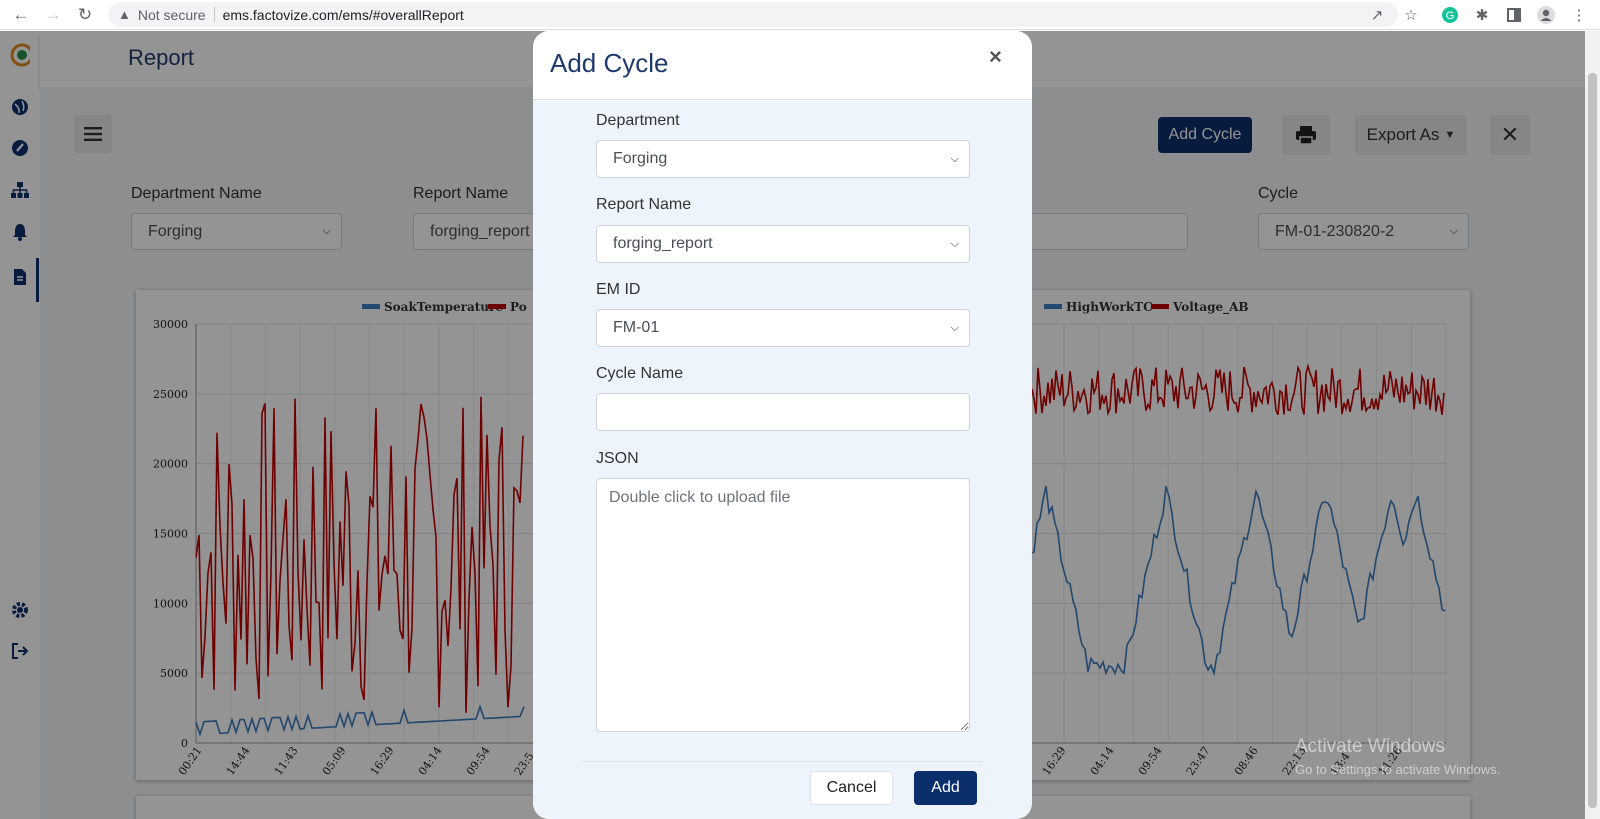 The height and width of the screenshot is (819, 1600). Describe the element at coordinates (174, 673) in the screenshot. I see `y-tick-label: 5000` at that location.